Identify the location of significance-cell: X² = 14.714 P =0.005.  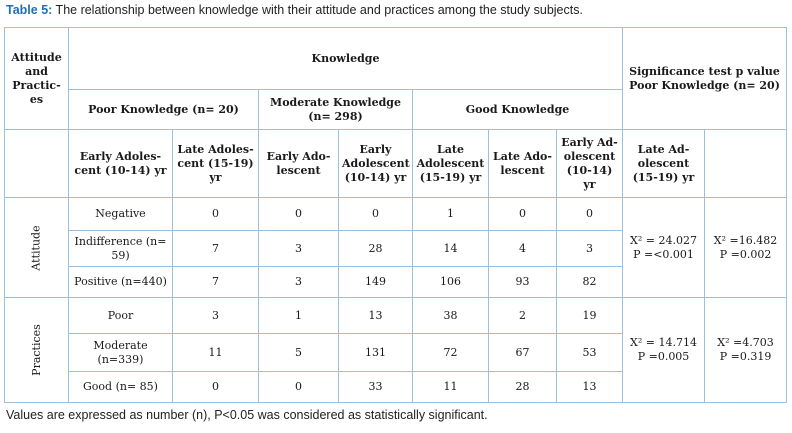
(664, 350).